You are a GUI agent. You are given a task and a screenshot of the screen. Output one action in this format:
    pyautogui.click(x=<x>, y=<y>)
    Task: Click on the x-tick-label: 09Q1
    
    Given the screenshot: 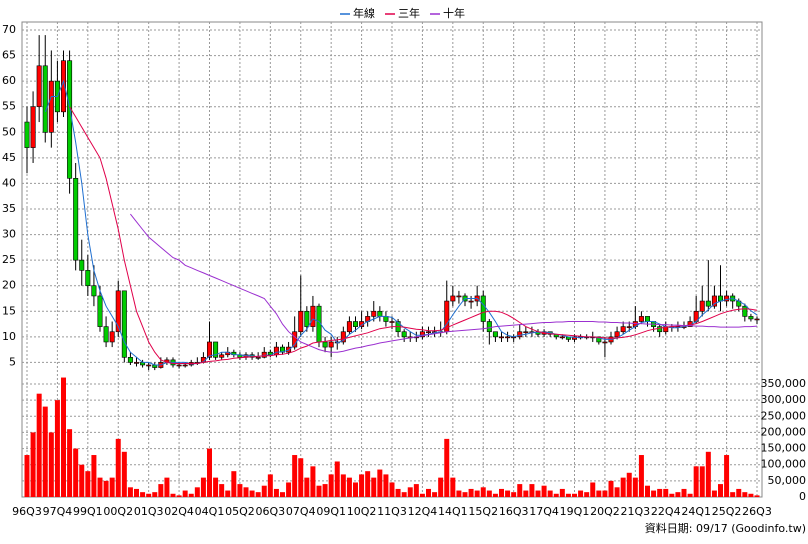 What is the action you would take?
    pyautogui.click(x=331, y=511)
    